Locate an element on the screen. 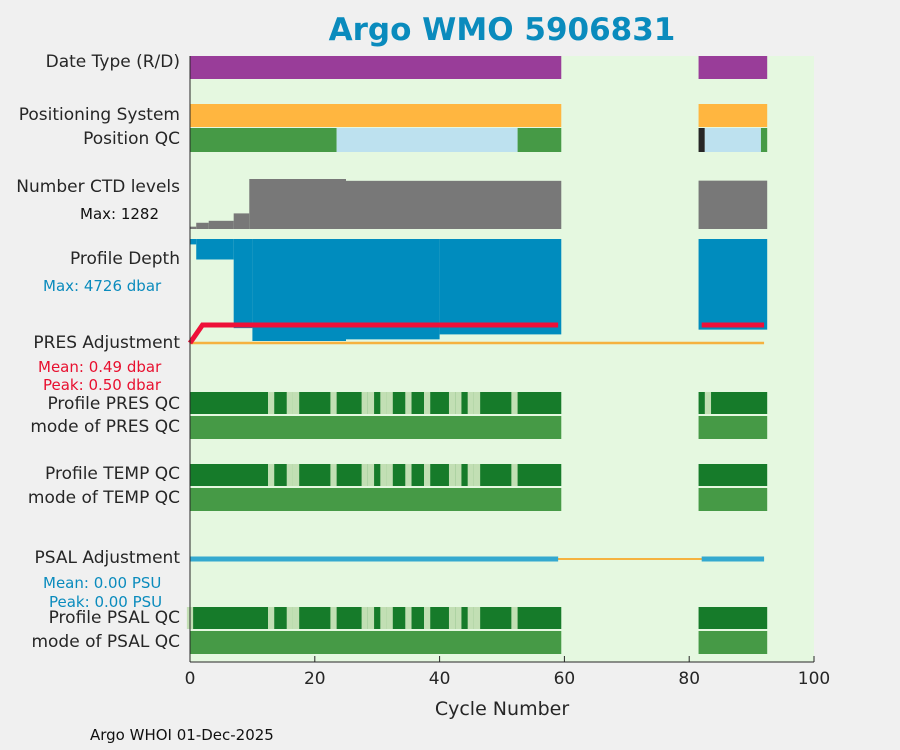 The height and width of the screenshot is (750, 900). label-position-qc: Position QC is located at coordinates (131, 139).